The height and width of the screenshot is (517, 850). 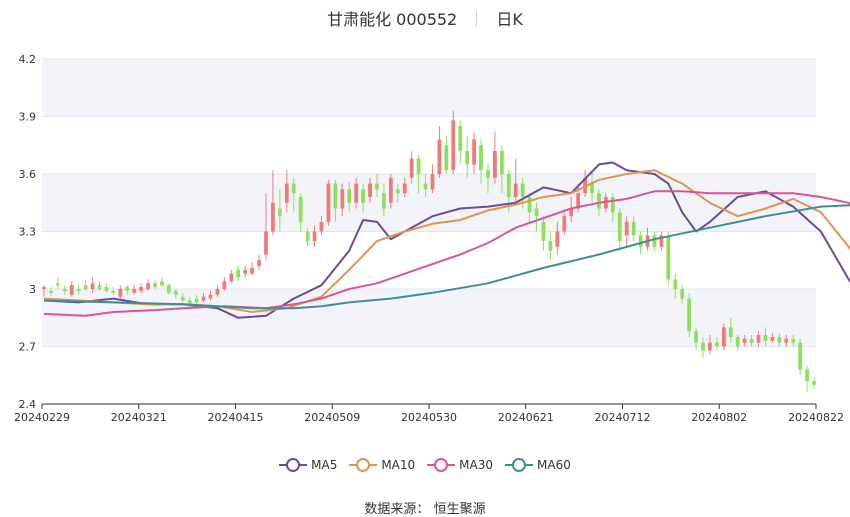 I want to click on source-name: 恒生聚源, so click(x=459, y=509).